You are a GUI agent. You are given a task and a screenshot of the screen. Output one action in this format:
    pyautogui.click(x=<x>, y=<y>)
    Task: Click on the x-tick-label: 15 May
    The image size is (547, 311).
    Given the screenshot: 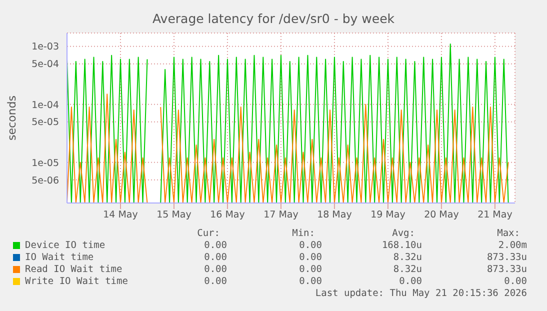 What is the action you would take?
    pyautogui.click(x=174, y=215)
    